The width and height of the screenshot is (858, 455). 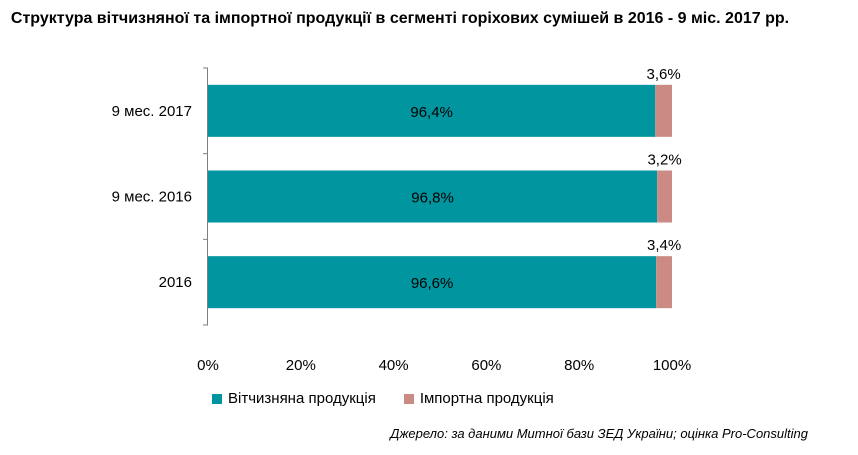 I want to click on data-label-domestic: 96,8%, so click(x=432, y=198).